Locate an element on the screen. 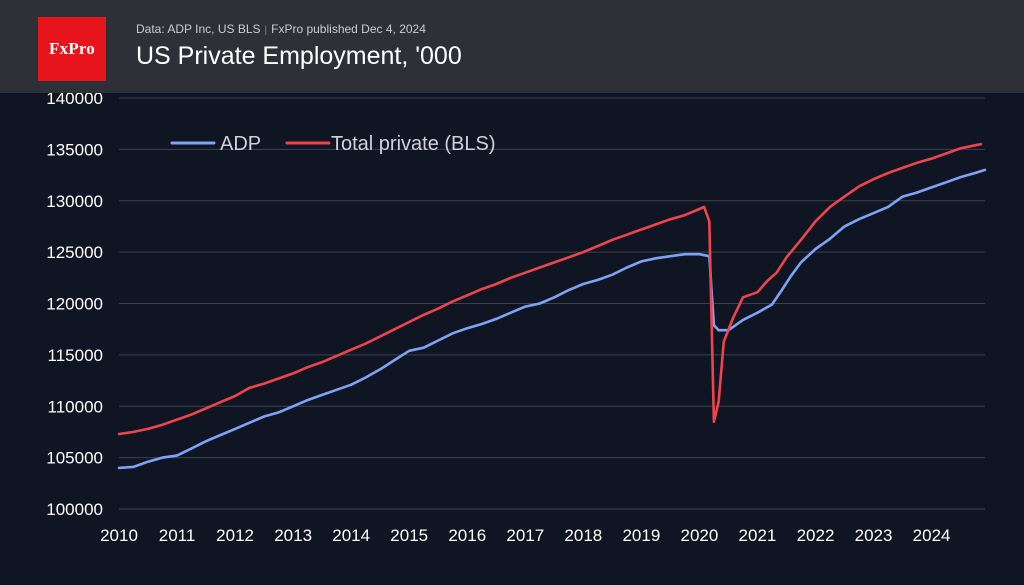 This screenshot has width=1024, height=585. y-tick-label: 110000 is located at coordinates (75, 406).